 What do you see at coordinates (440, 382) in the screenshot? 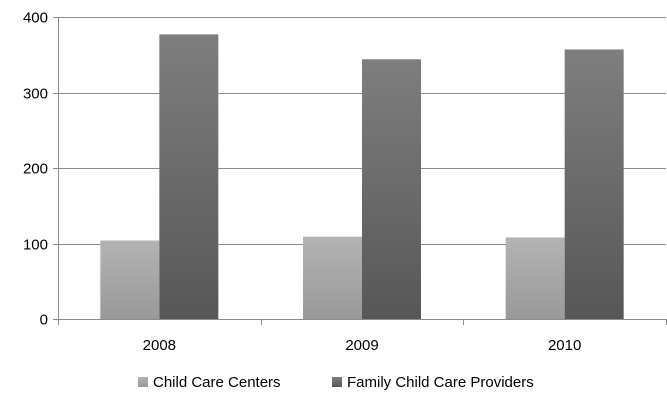
I see `legend-label: Family Child Care Providers` at bounding box center [440, 382].